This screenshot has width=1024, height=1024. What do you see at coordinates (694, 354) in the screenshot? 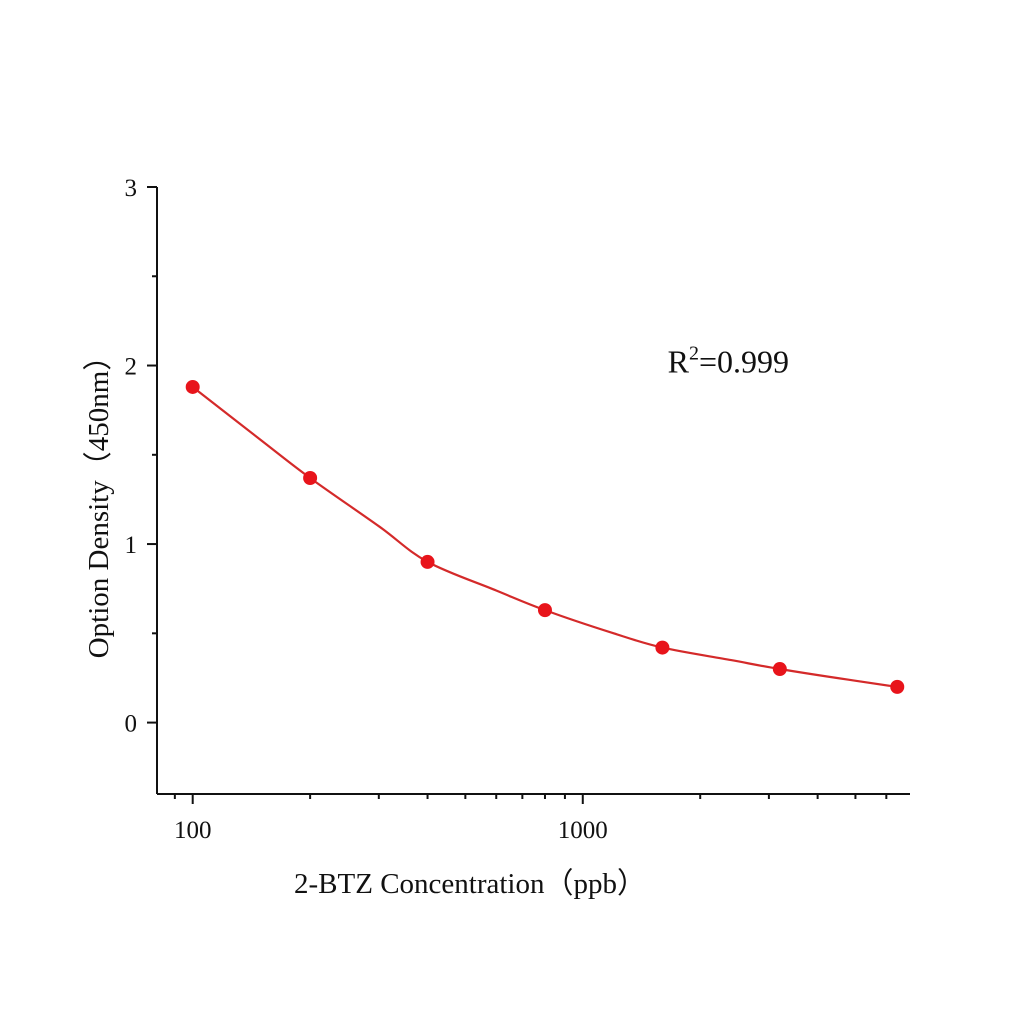
I see `r-squared-superscript: 2` at bounding box center [694, 354].